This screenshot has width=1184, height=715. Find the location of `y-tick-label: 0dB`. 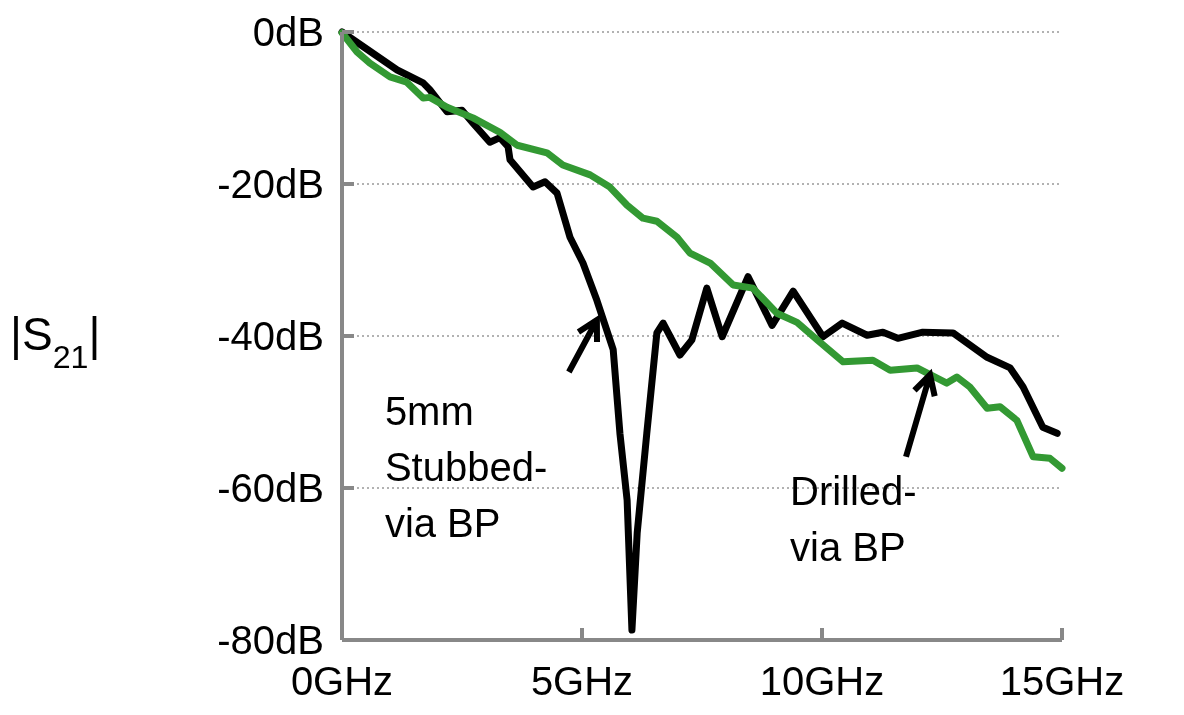

y-tick-label: 0dB is located at coordinates (288, 32).